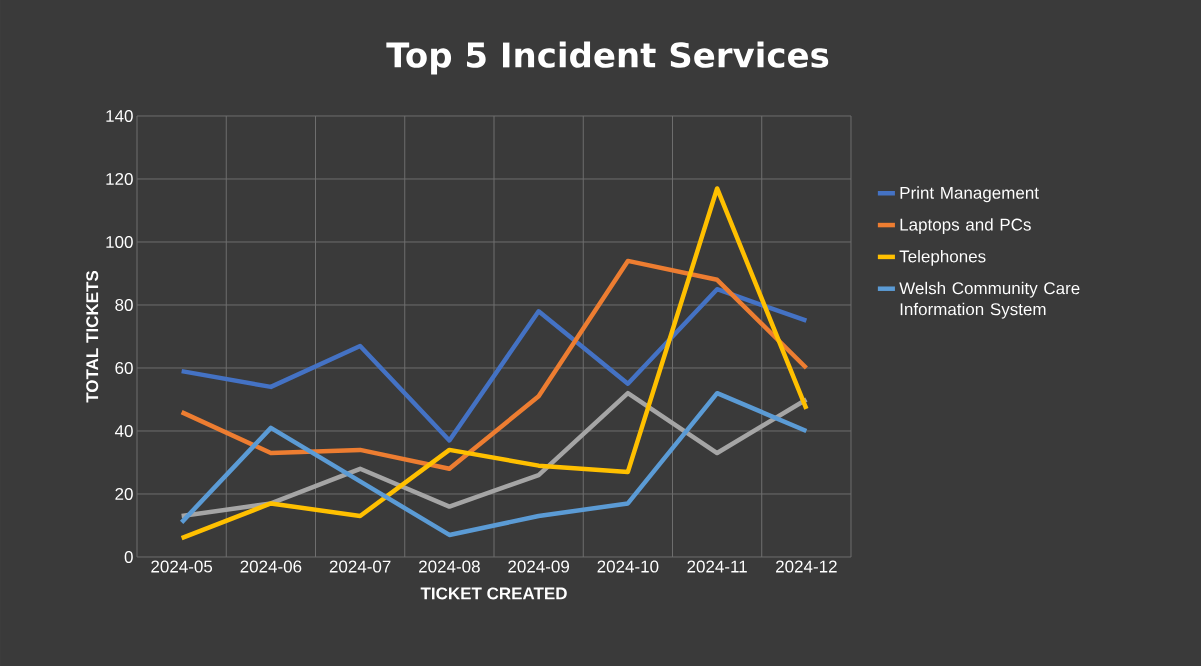 The height and width of the screenshot is (666, 1201). I want to click on line-series, so click(494, 364).